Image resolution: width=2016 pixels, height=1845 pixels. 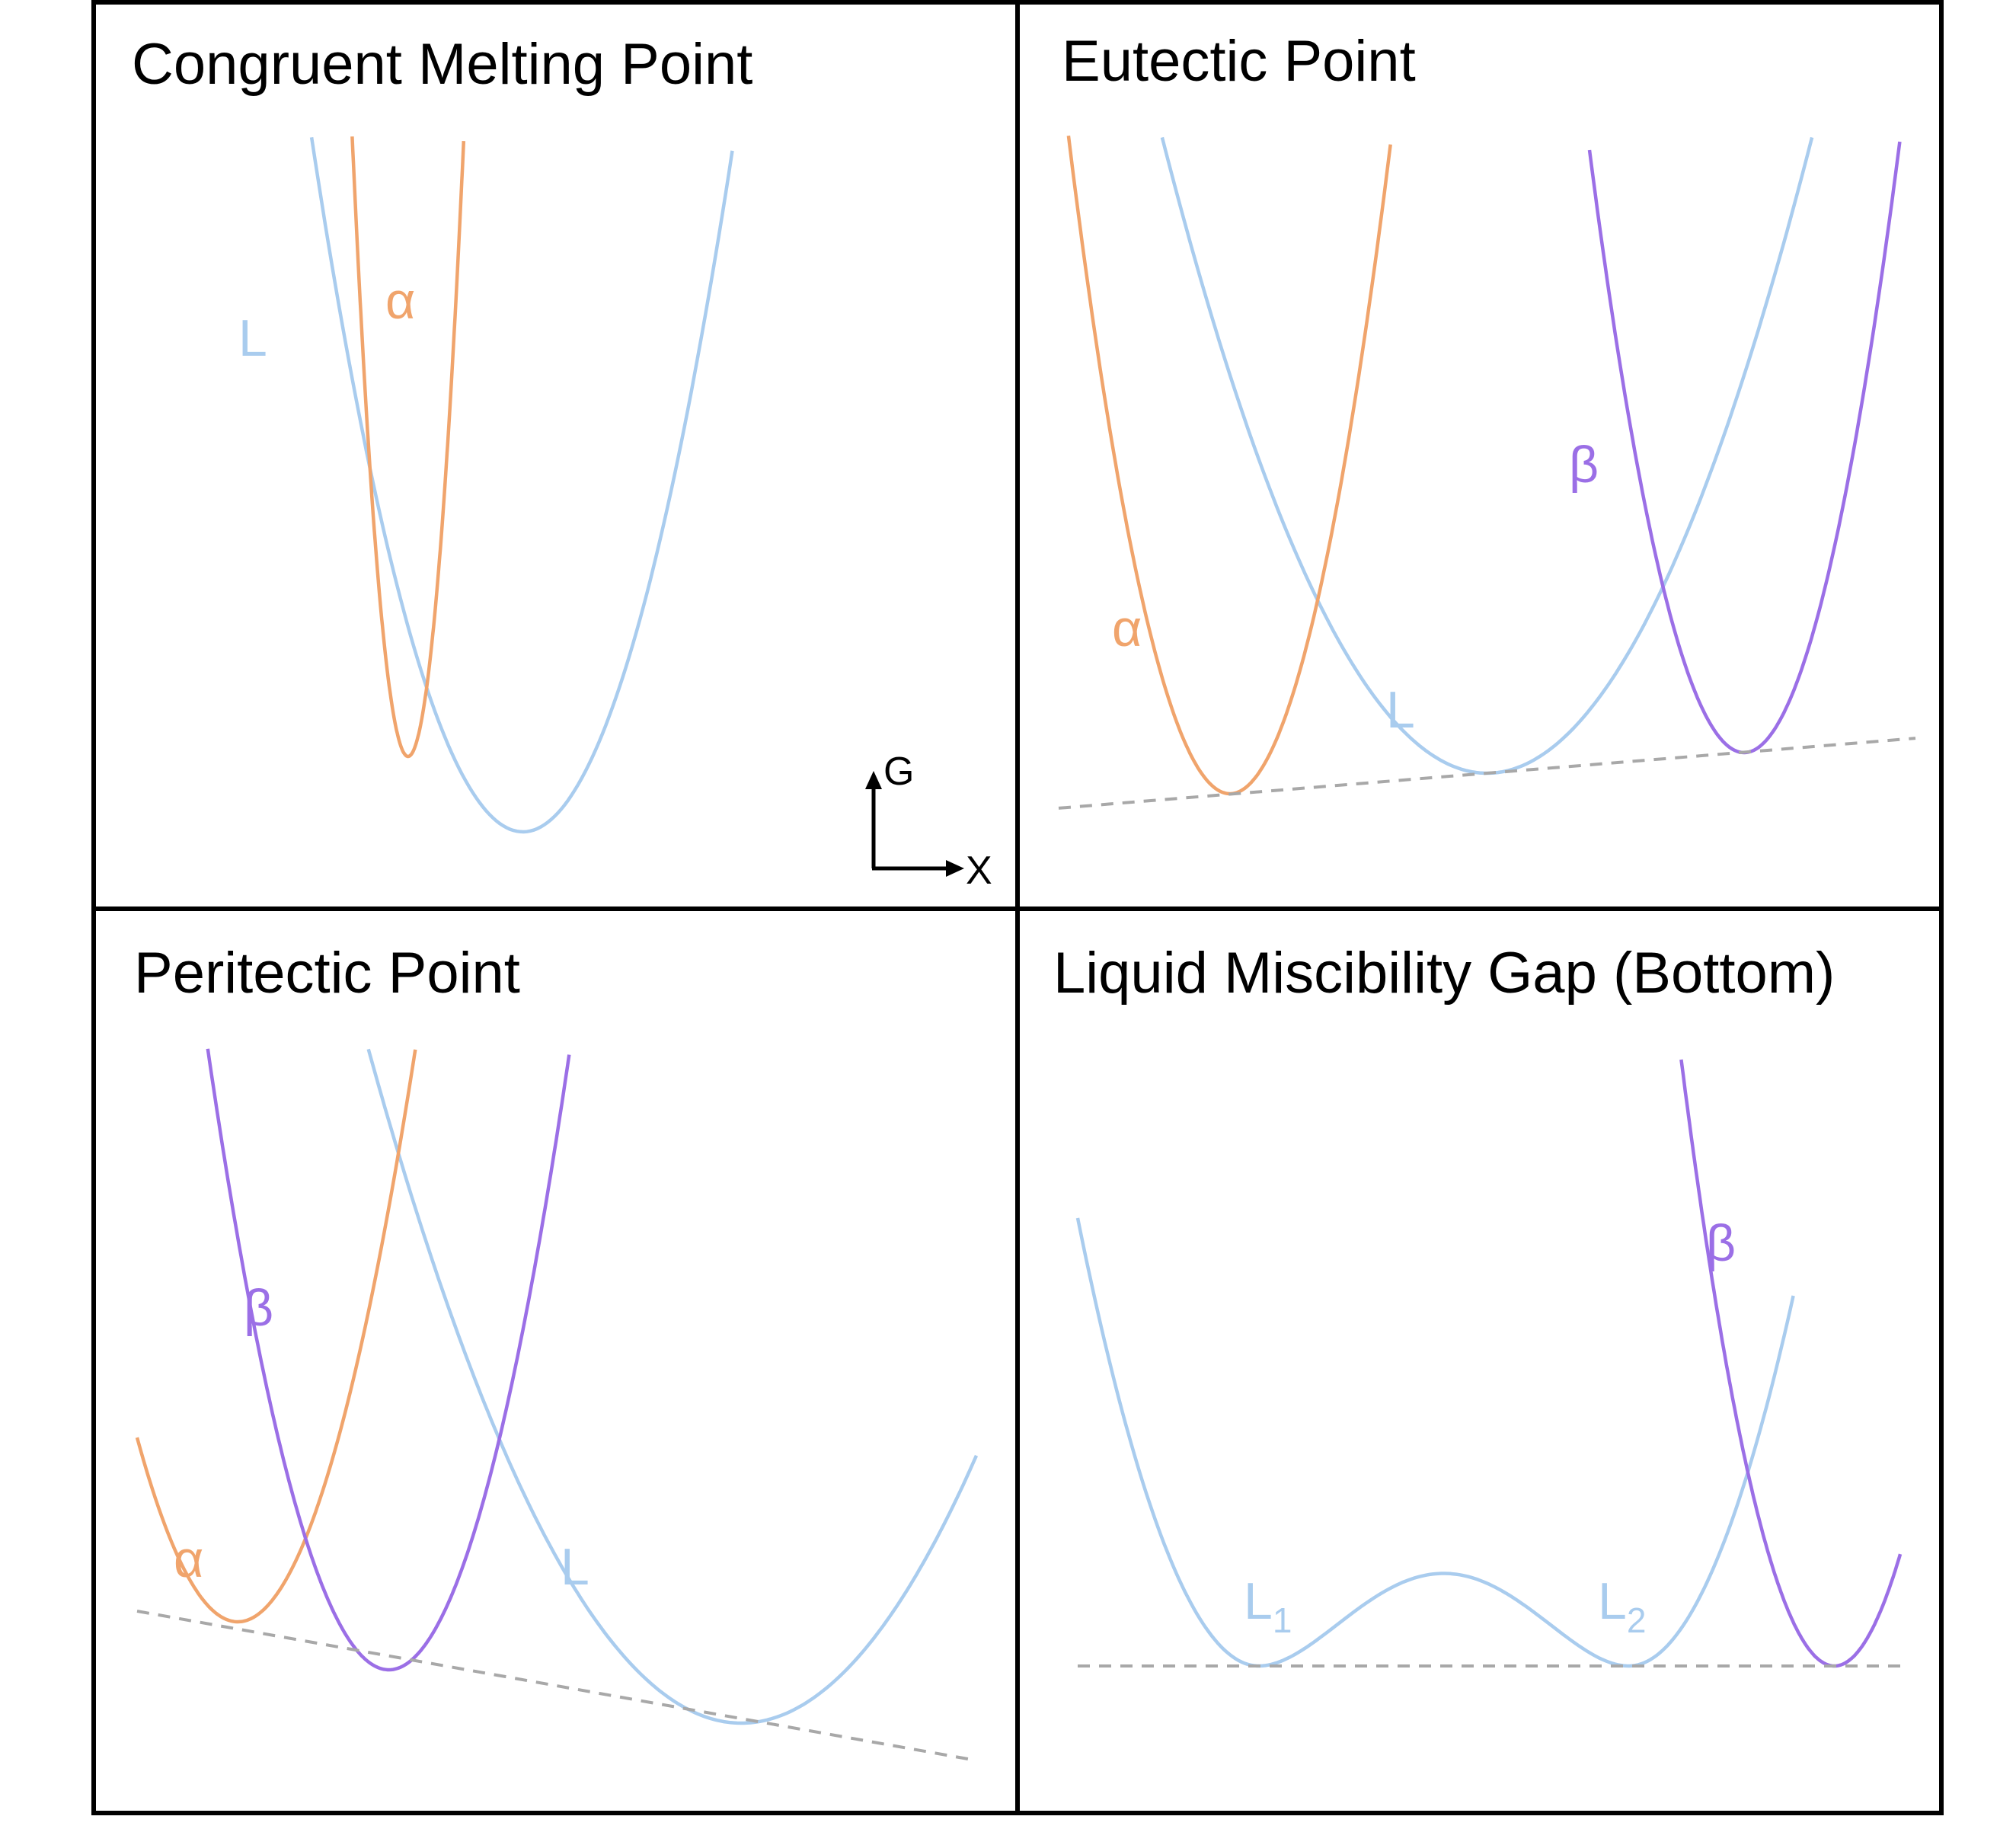 What do you see at coordinates (1259, 1601) in the screenshot?
I see `label-liquid-1-main: L` at bounding box center [1259, 1601].